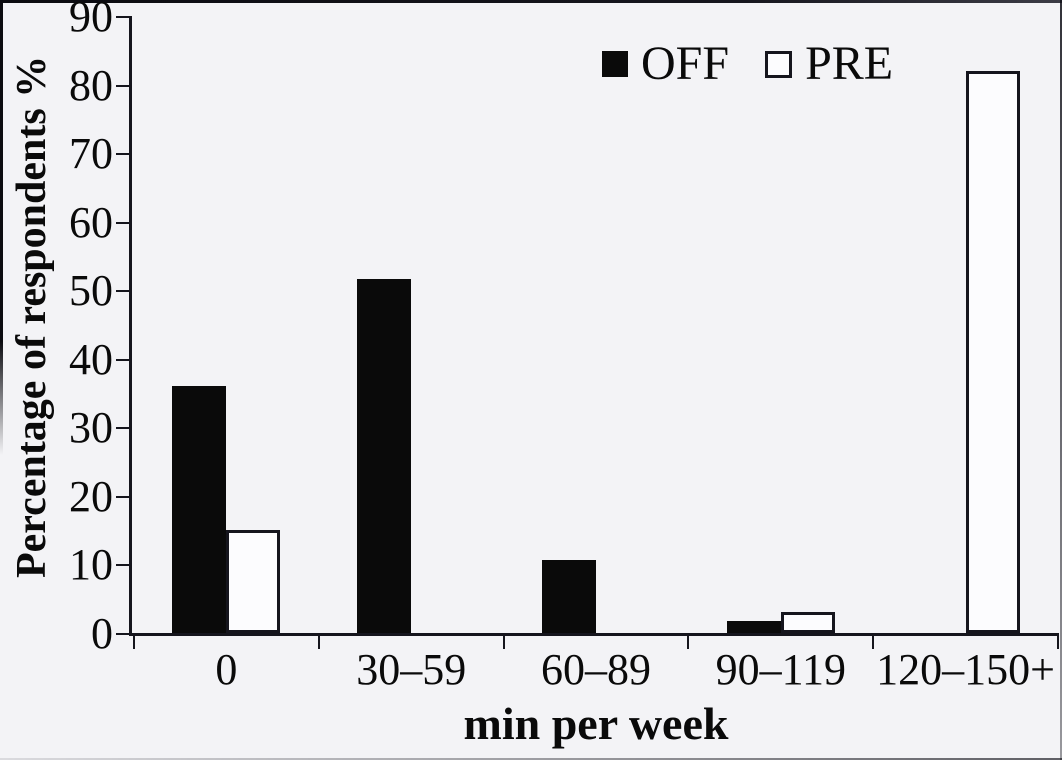  What do you see at coordinates (411, 669) in the screenshot?
I see `x-tick-label: 30–59` at bounding box center [411, 669].